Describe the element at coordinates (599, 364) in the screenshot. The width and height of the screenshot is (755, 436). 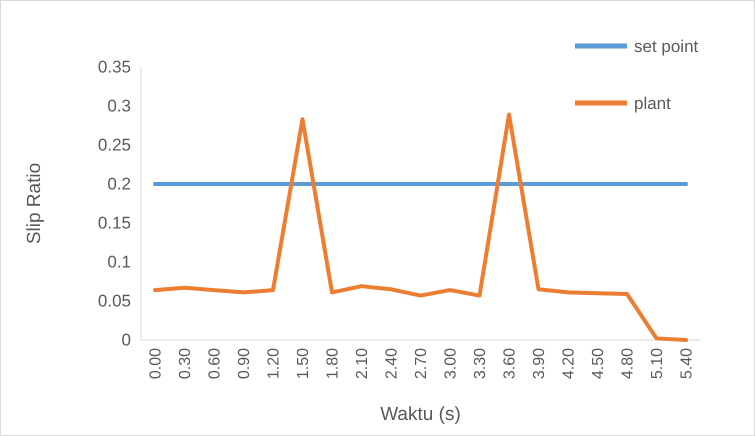
I see `x-tick-label: 4.50` at that location.